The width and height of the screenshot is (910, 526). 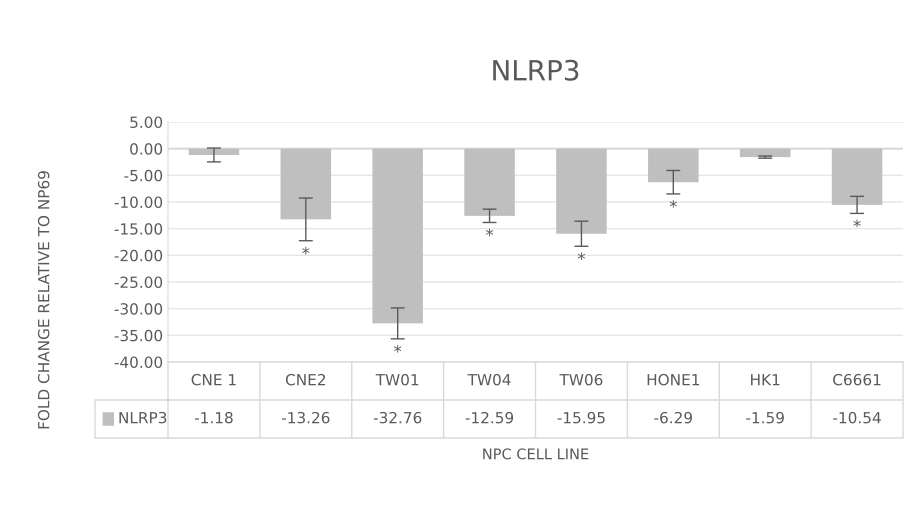 I want to click on y-tick-label: -20.00, so click(x=138, y=256).